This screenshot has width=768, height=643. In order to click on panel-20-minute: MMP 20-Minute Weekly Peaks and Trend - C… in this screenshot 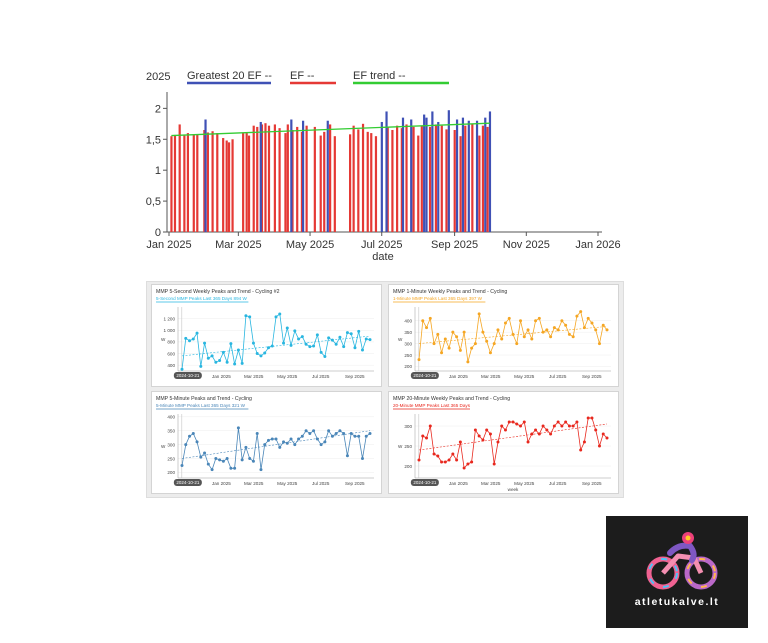, I will do `click(503, 442)`.